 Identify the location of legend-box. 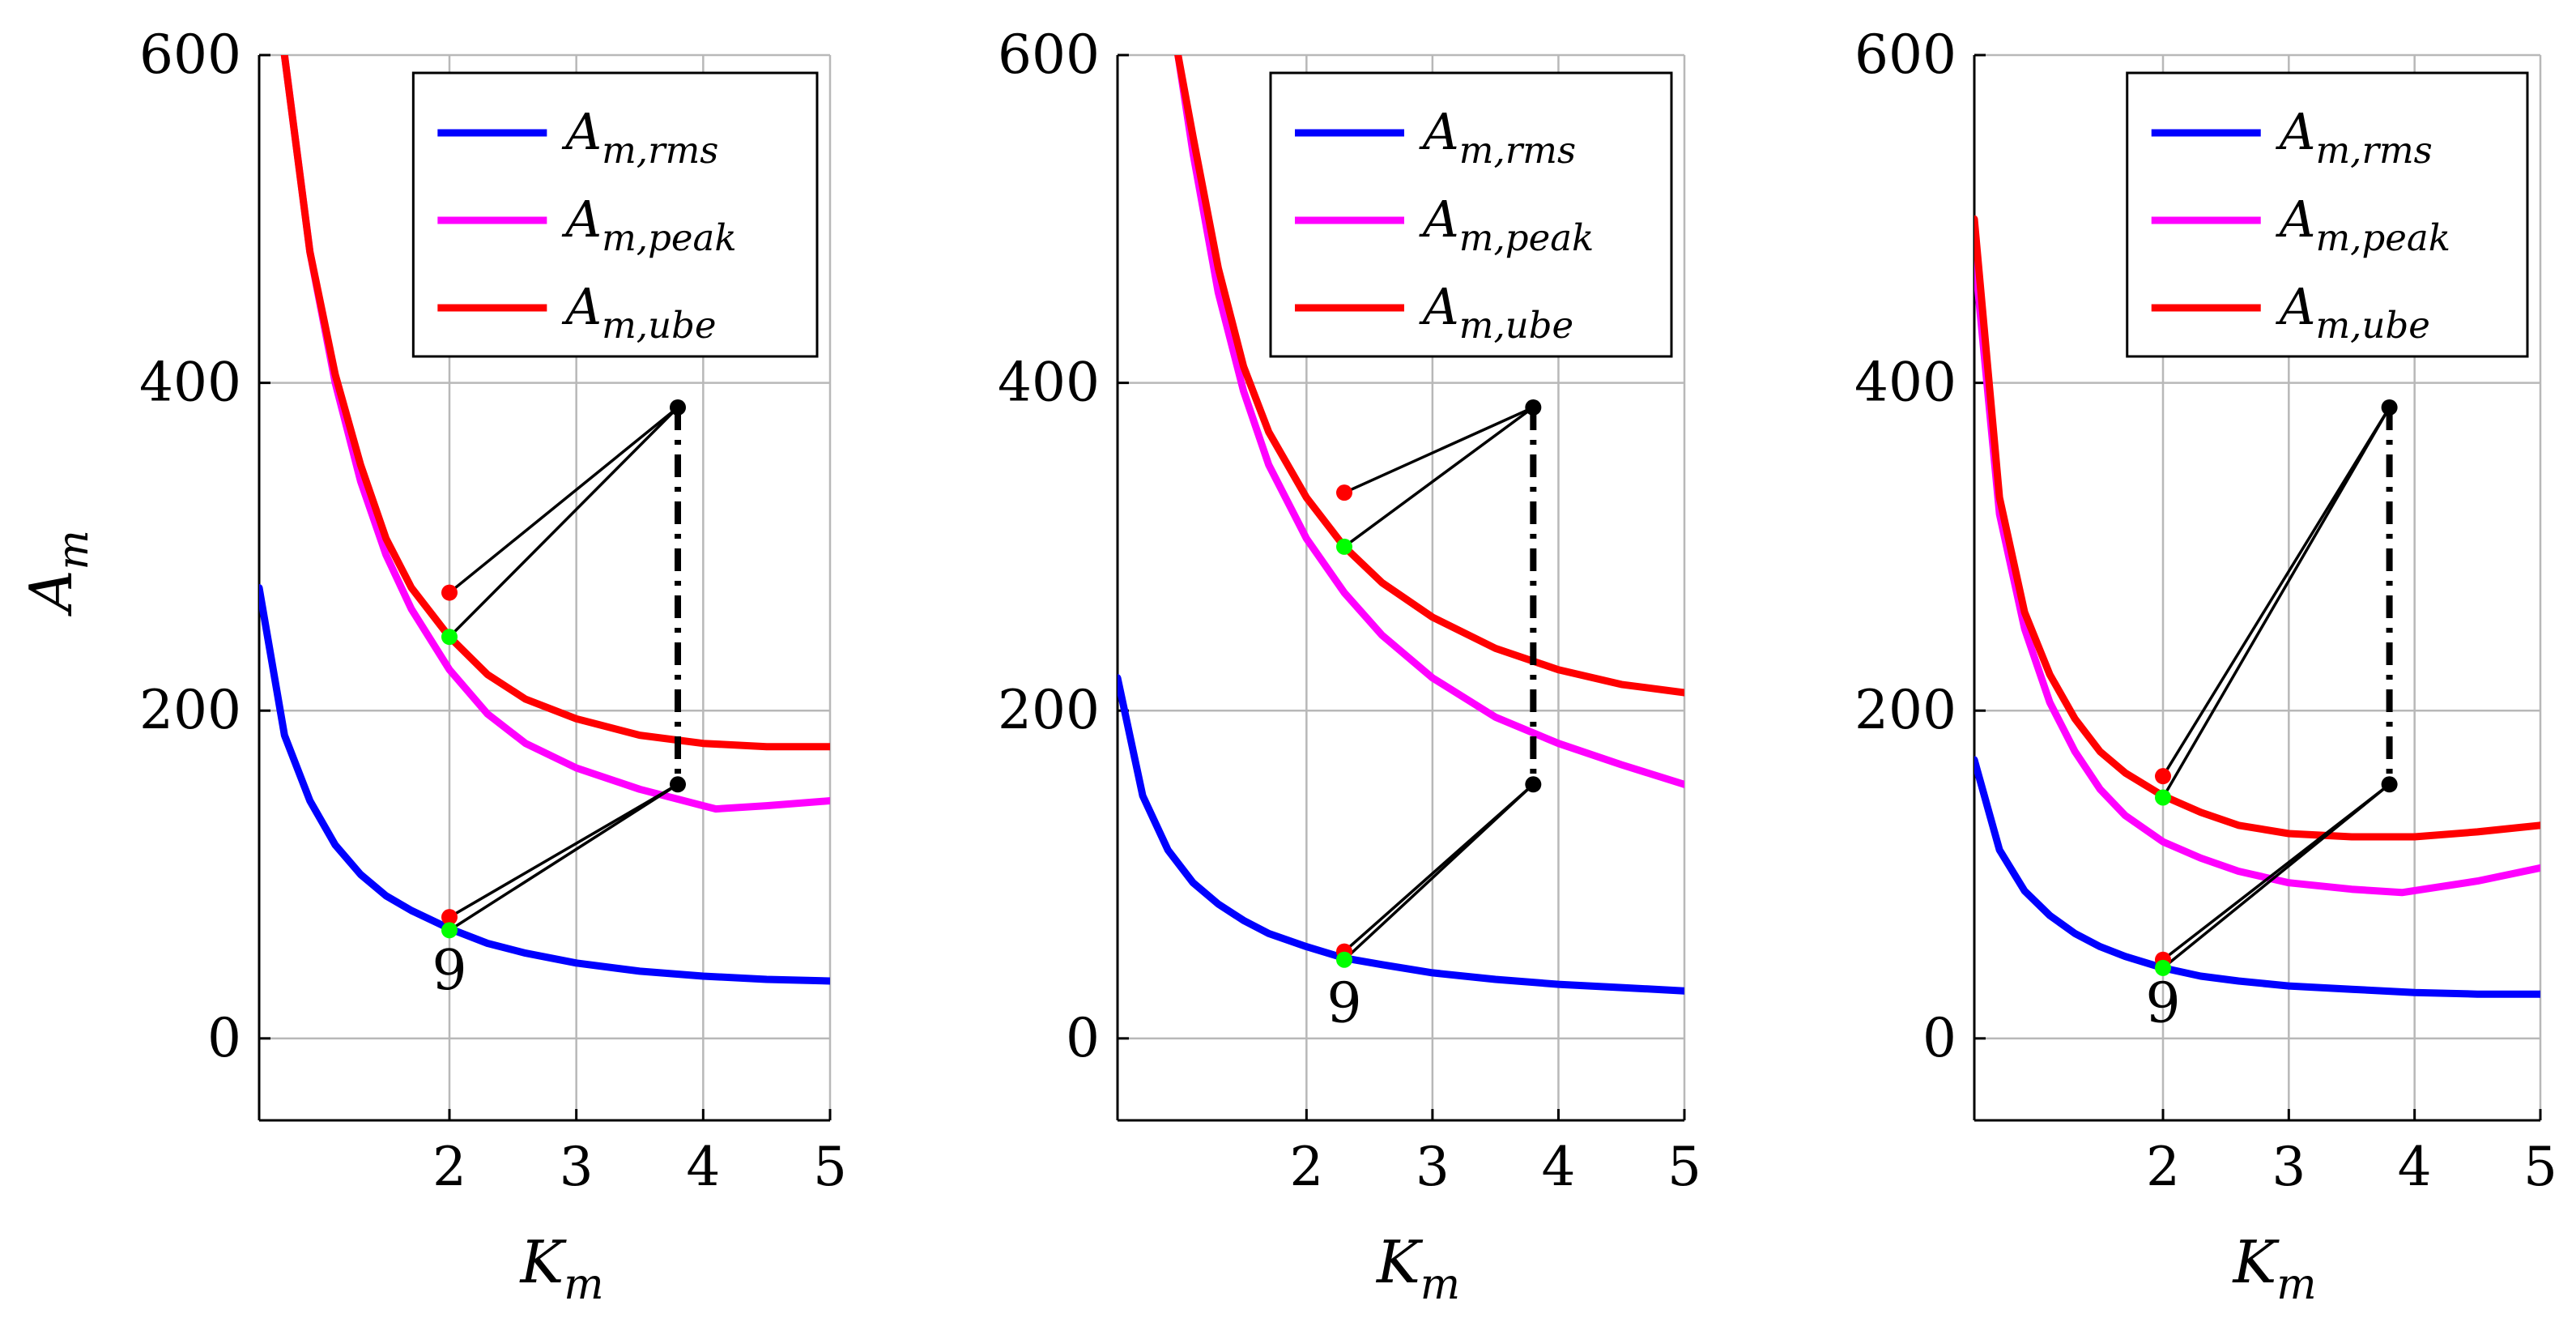
(2327, 215).